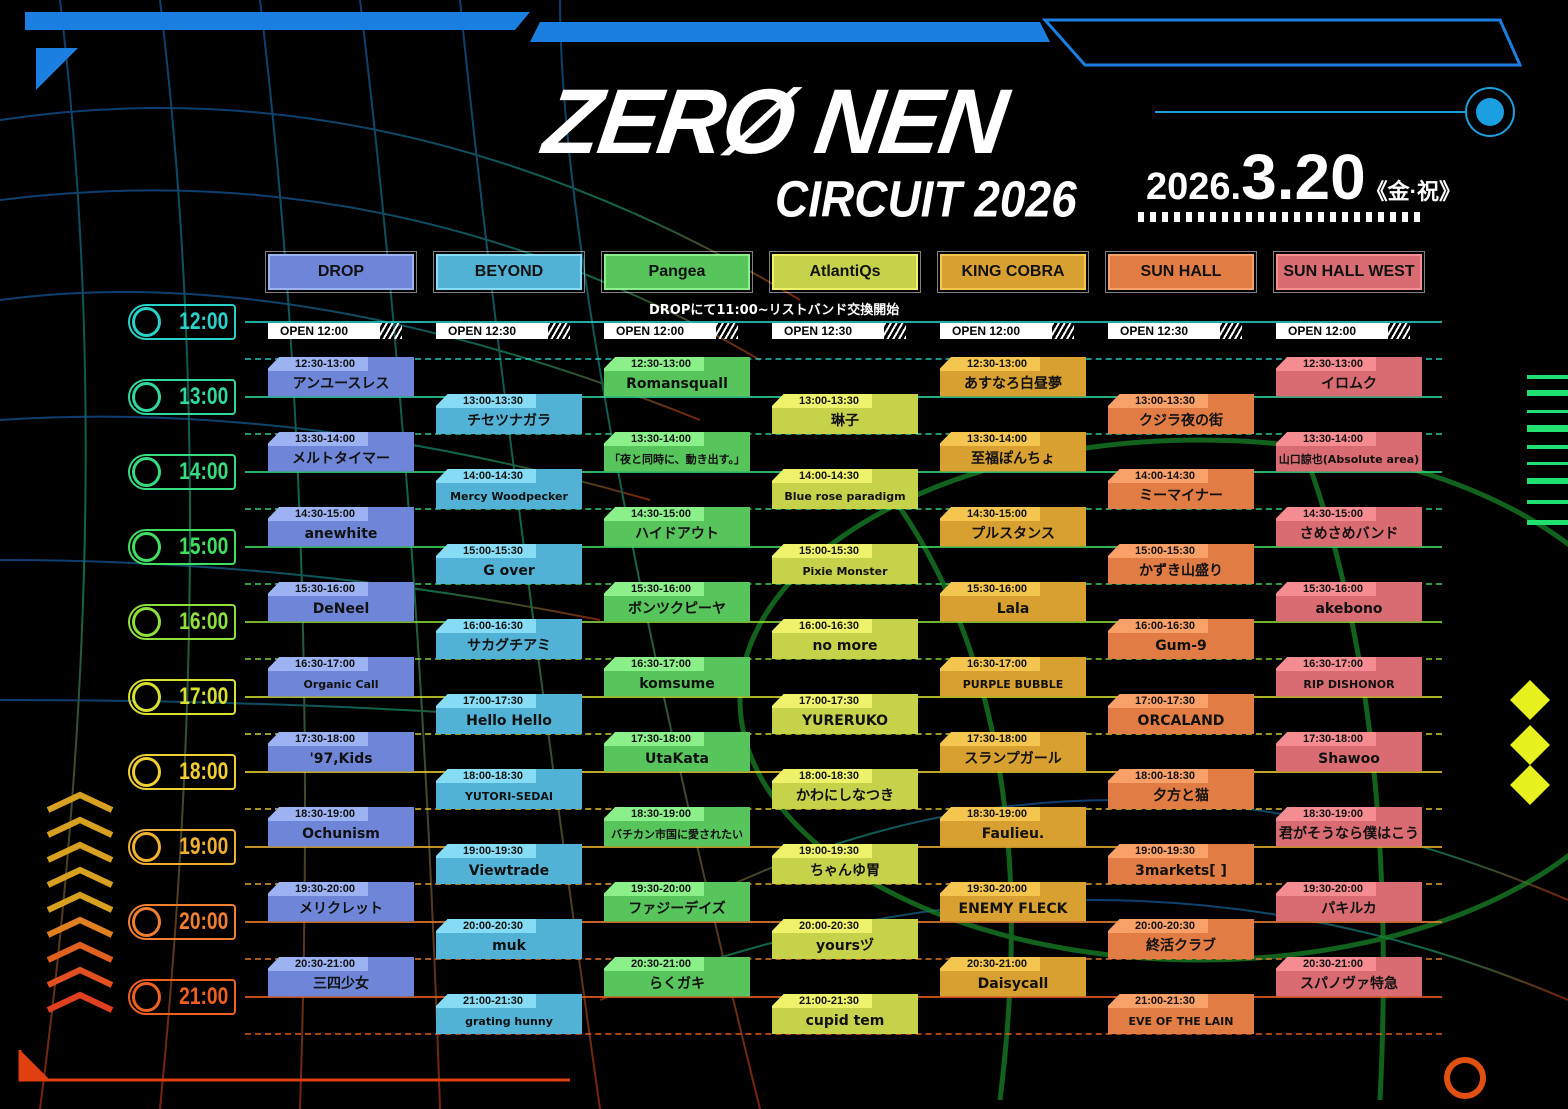  Describe the element at coordinates (677, 608) in the screenshot. I see `artist-name: ボンツクピーヤ` at that location.